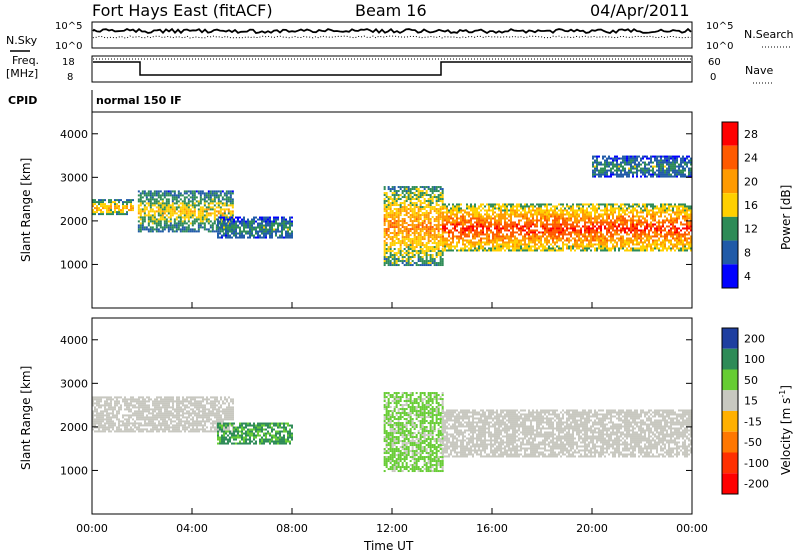 This screenshot has width=800, height=554. I want to click on power-echo-band, so click(113, 207).